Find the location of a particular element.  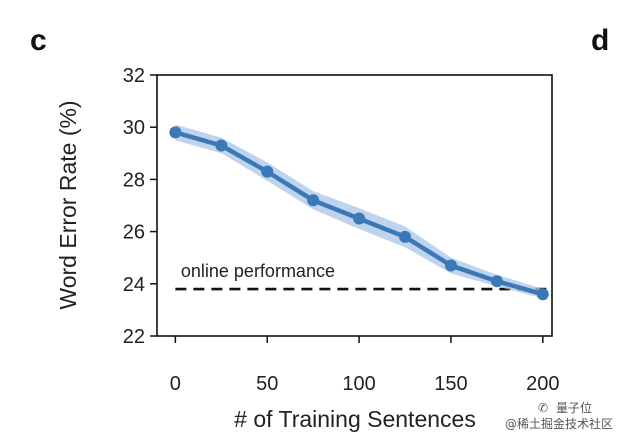

y-tick-label-28: 28 is located at coordinates (134, 180).